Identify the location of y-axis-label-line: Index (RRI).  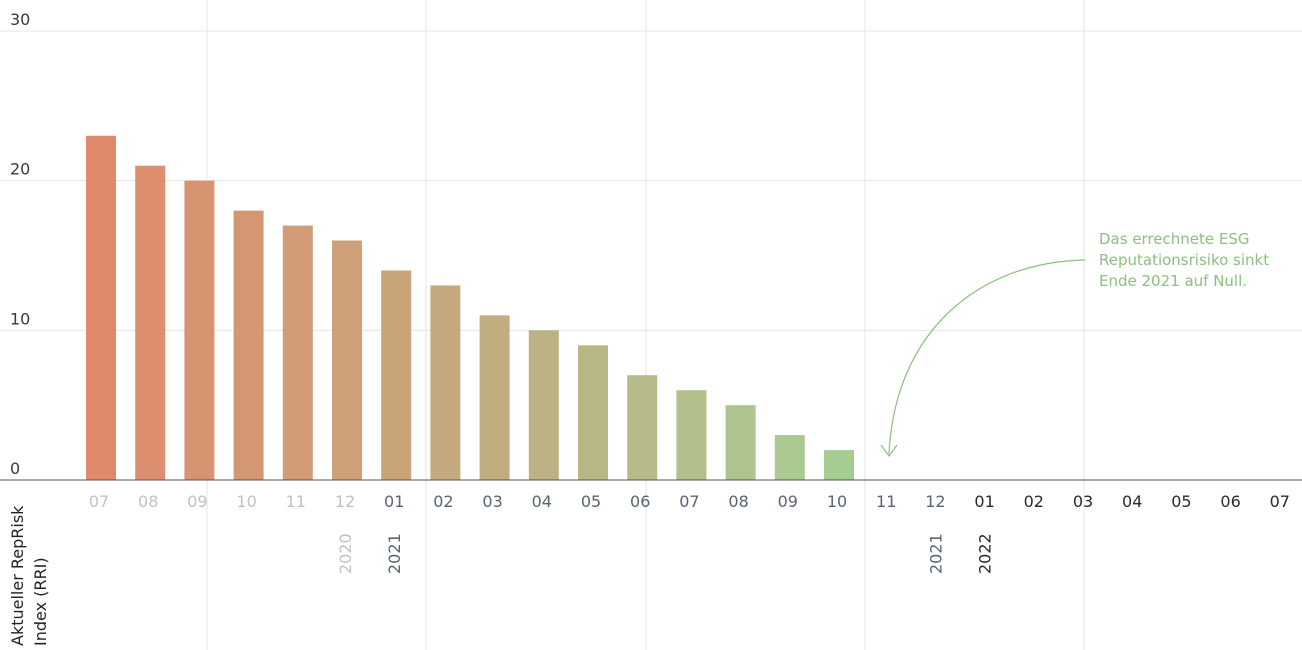
(40, 601).